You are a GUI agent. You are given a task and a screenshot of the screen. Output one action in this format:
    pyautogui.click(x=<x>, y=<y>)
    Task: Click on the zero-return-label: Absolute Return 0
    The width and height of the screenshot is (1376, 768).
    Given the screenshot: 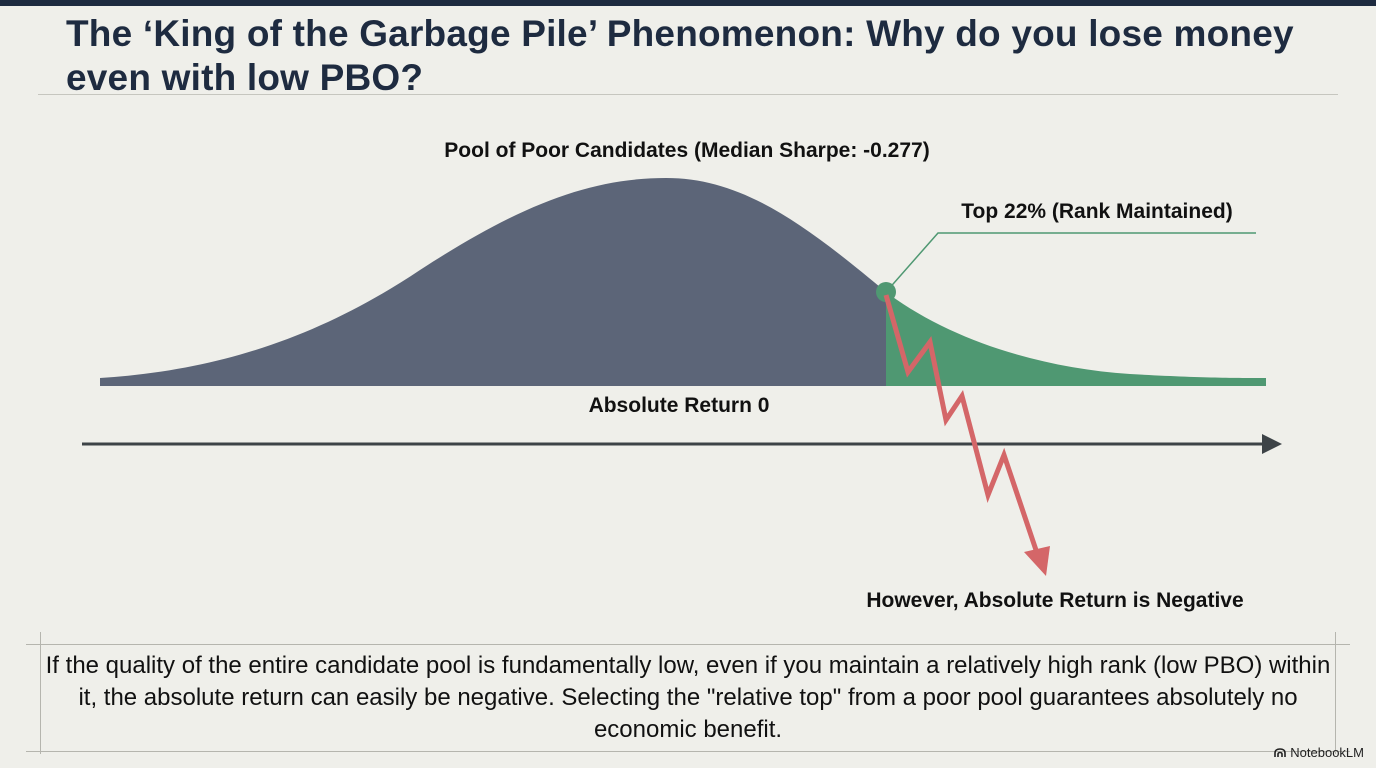 What is the action you would take?
    pyautogui.click(x=679, y=405)
    